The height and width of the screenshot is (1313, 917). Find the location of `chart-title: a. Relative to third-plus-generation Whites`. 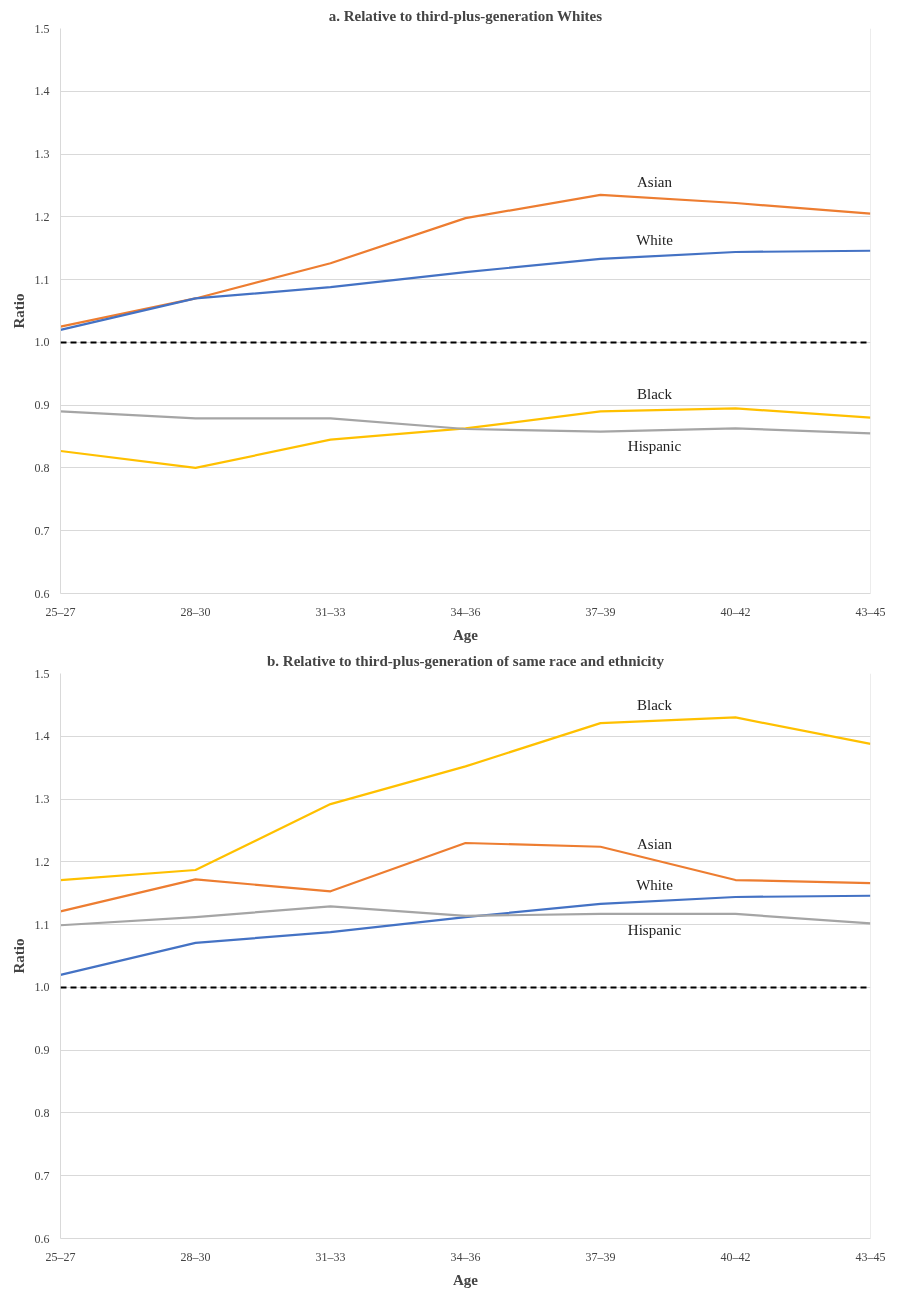

chart-title: a. Relative to third-plus-generation Whites is located at coordinates (465, 15).